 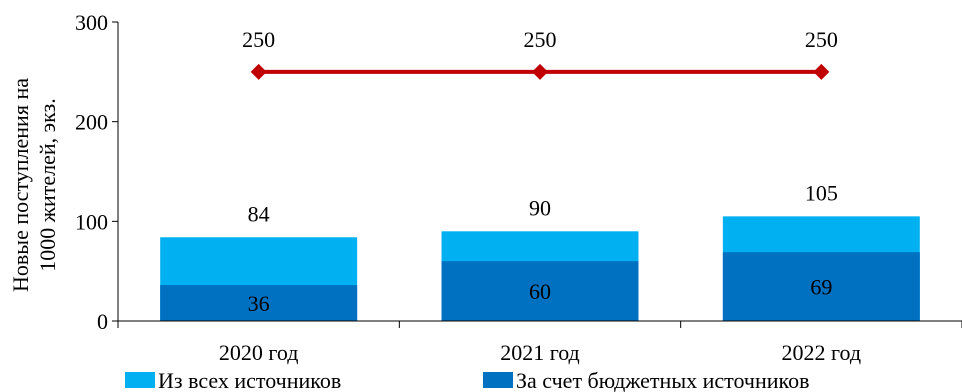 What do you see at coordinates (20, 185) in the screenshot?
I see `y-axis-title-line-1: Новые поступления на` at bounding box center [20, 185].